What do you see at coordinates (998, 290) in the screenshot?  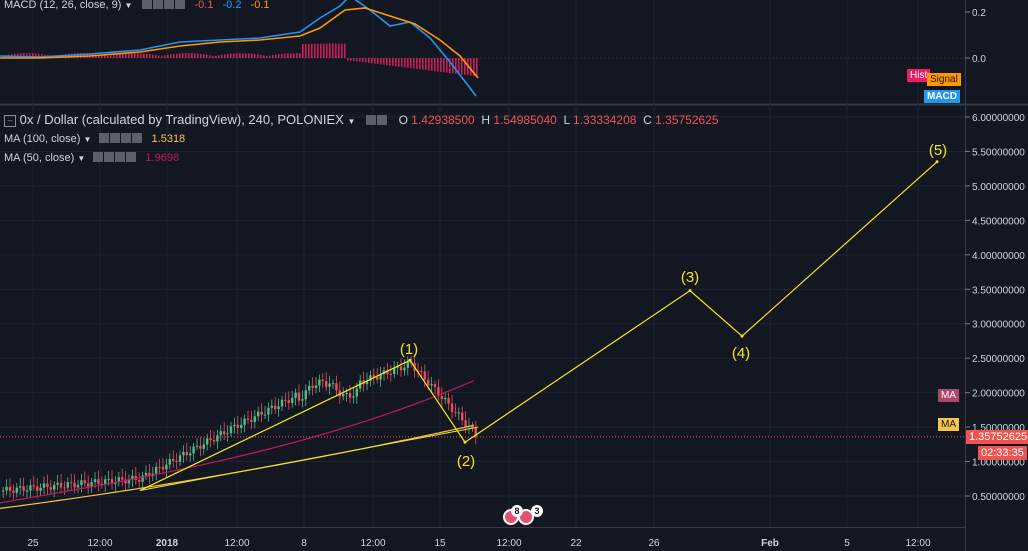 I see `price-tick-label: 3.50000000` at bounding box center [998, 290].